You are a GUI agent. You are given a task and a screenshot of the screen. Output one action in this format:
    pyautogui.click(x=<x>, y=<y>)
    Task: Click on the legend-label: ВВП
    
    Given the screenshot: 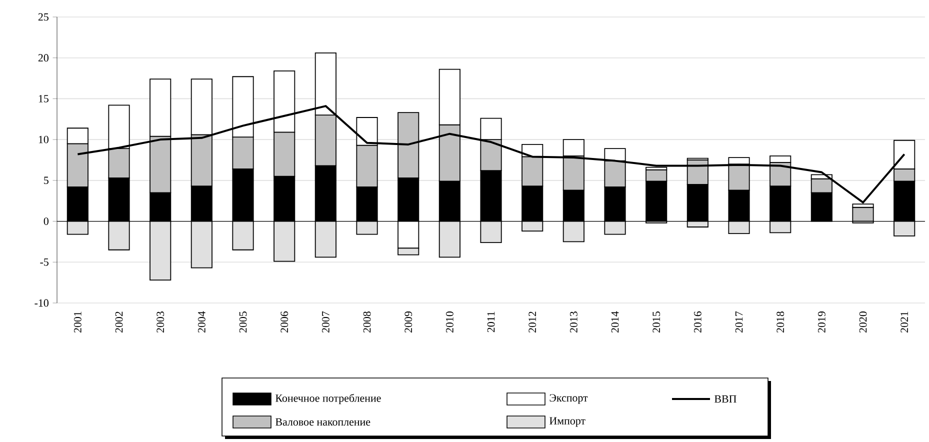 What is the action you would take?
    pyautogui.click(x=725, y=399)
    